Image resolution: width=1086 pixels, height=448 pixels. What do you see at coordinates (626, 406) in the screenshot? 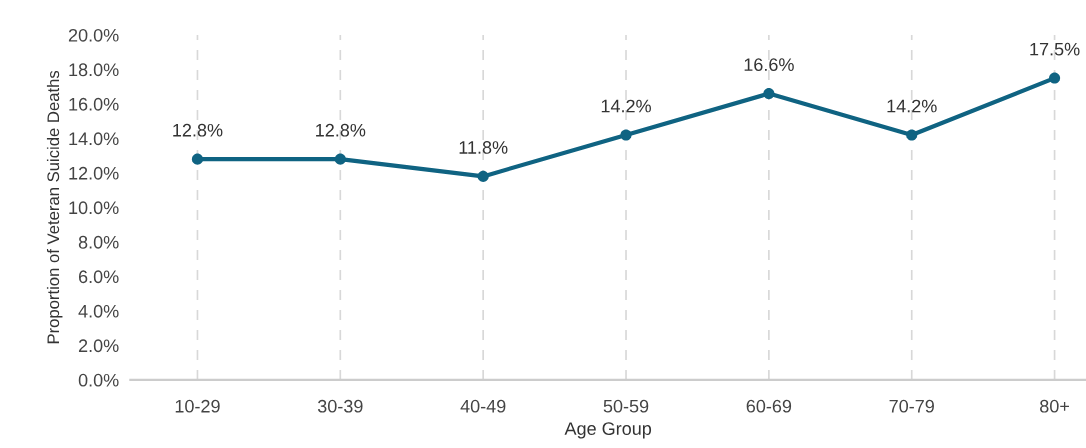
I see `x-tick-label: 50-59` at bounding box center [626, 406].